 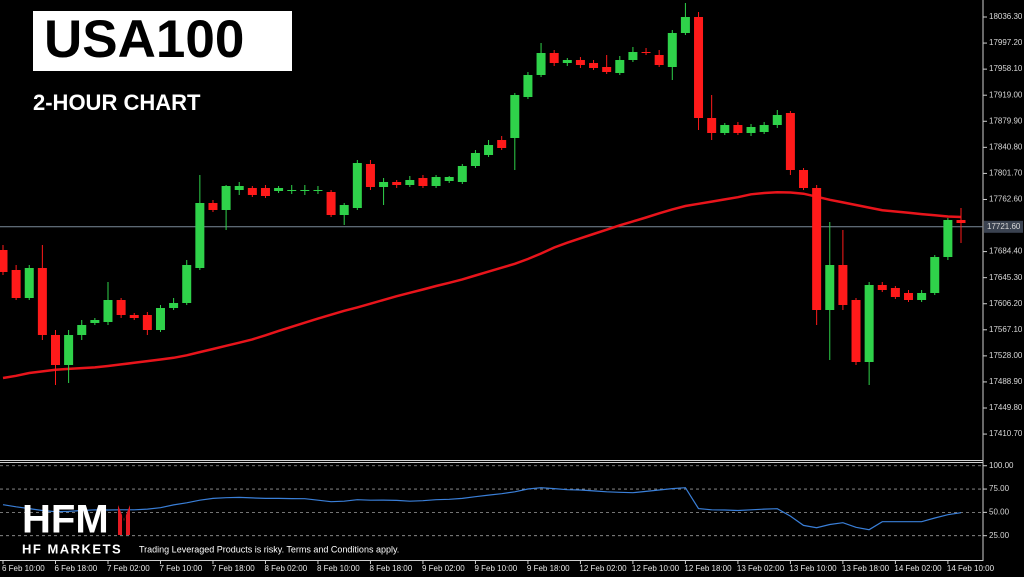 I want to click on x-tick-label: 12 Feb 18:00, so click(x=708, y=568).